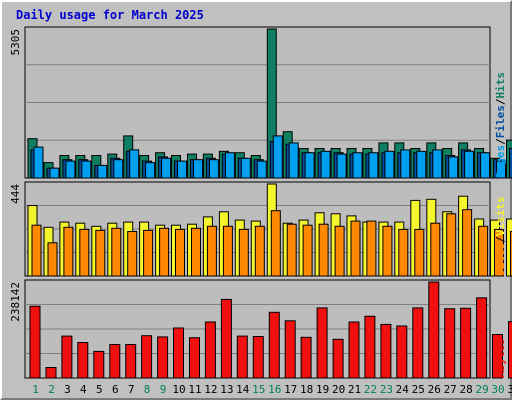 The height and width of the screenshot is (400, 512). What do you see at coordinates (99, 389) in the screenshot?
I see `day-label-5: 5` at bounding box center [99, 389].